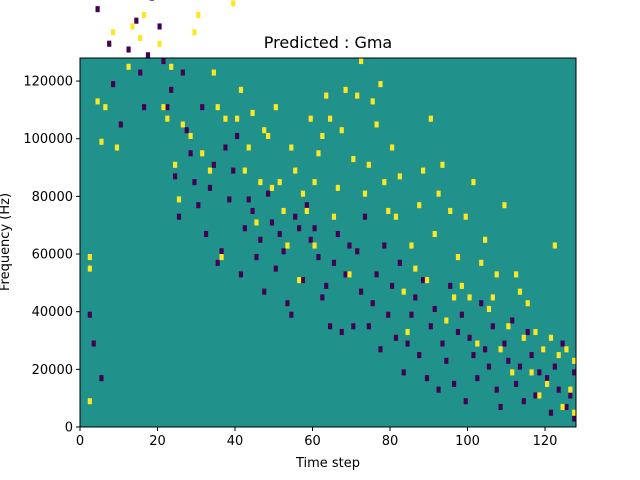  Describe the element at coordinates (328, 42) in the screenshot. I see `chart-title: Predicted : Gma` at that location.